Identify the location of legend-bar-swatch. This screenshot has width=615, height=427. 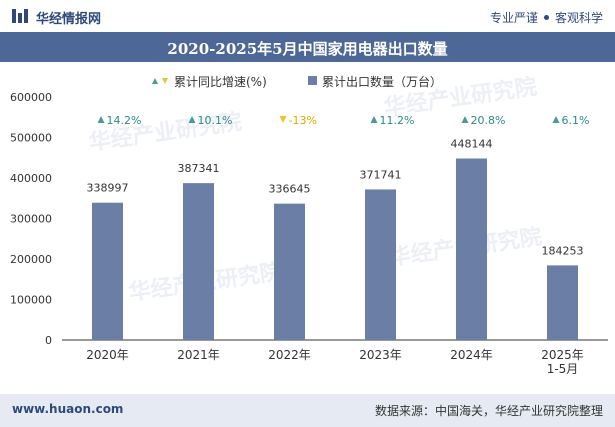
(312, 80).